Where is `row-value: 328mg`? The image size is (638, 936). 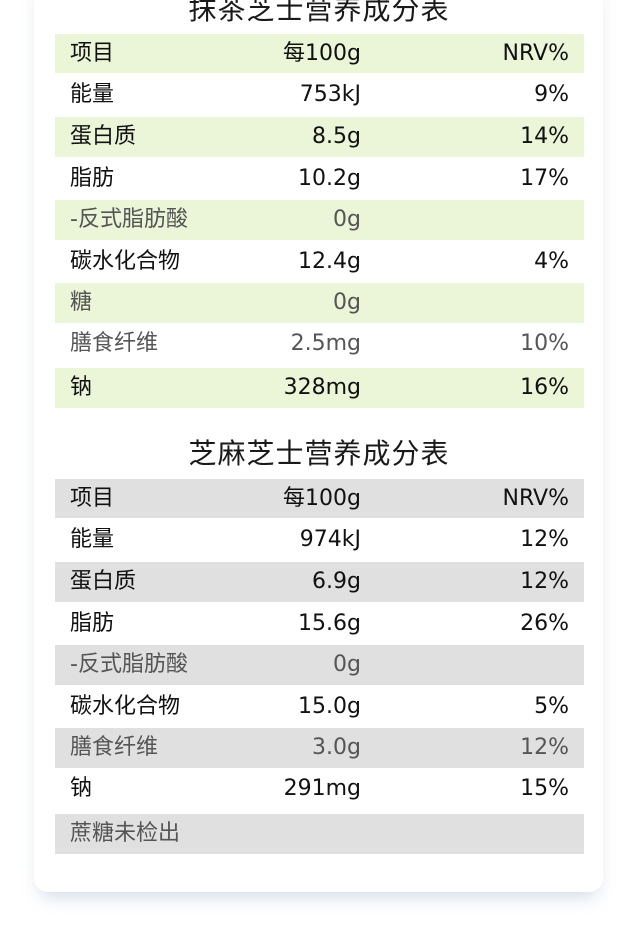 row-value: 328mg is located at coordinates (322, 387).